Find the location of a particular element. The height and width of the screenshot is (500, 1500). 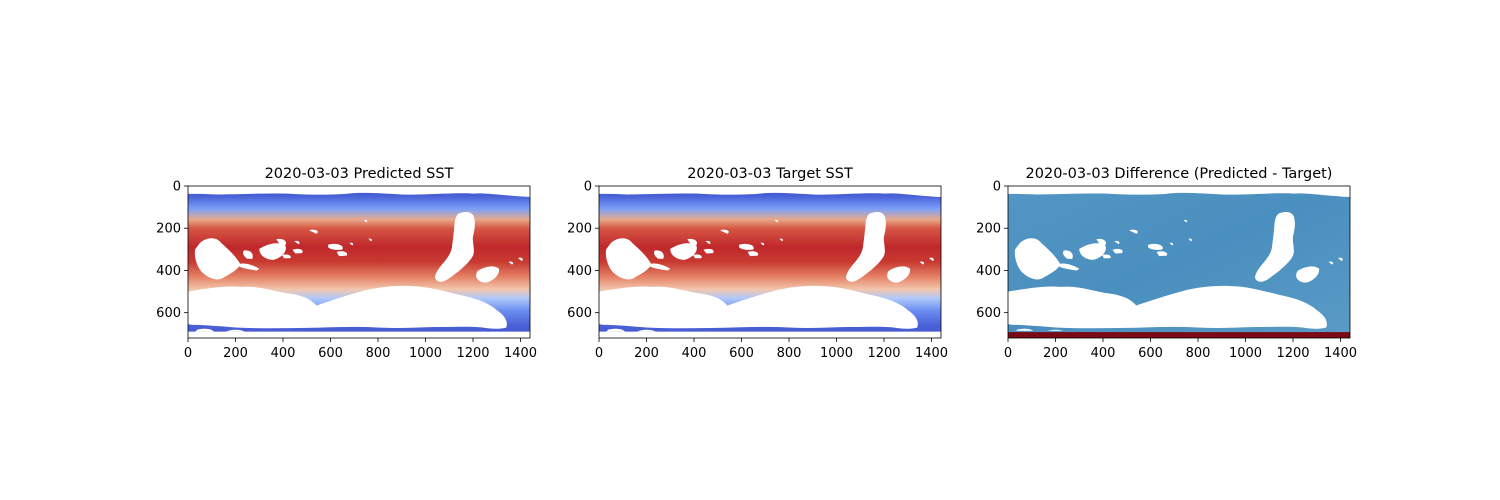

difference-heatmap is located at coordinates (1179, 262).